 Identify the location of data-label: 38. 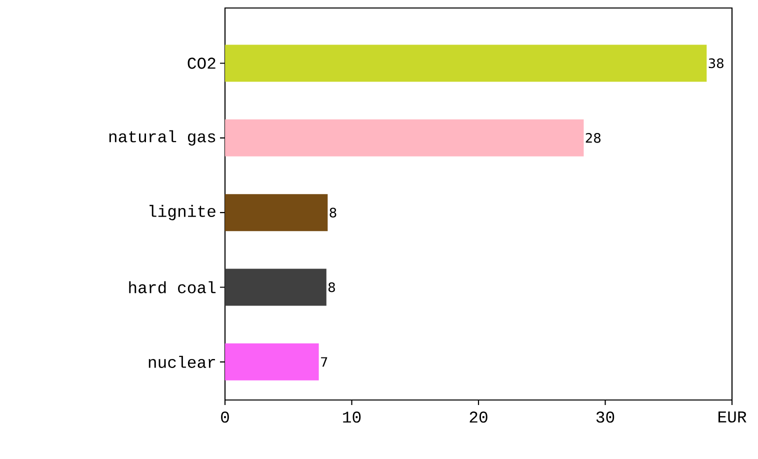
(716, 63).